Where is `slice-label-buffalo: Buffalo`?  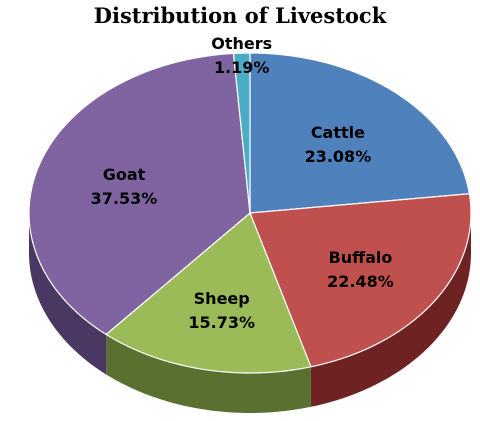
slice-label-buffalo: Buffalo is located at coordinates (361, 257).